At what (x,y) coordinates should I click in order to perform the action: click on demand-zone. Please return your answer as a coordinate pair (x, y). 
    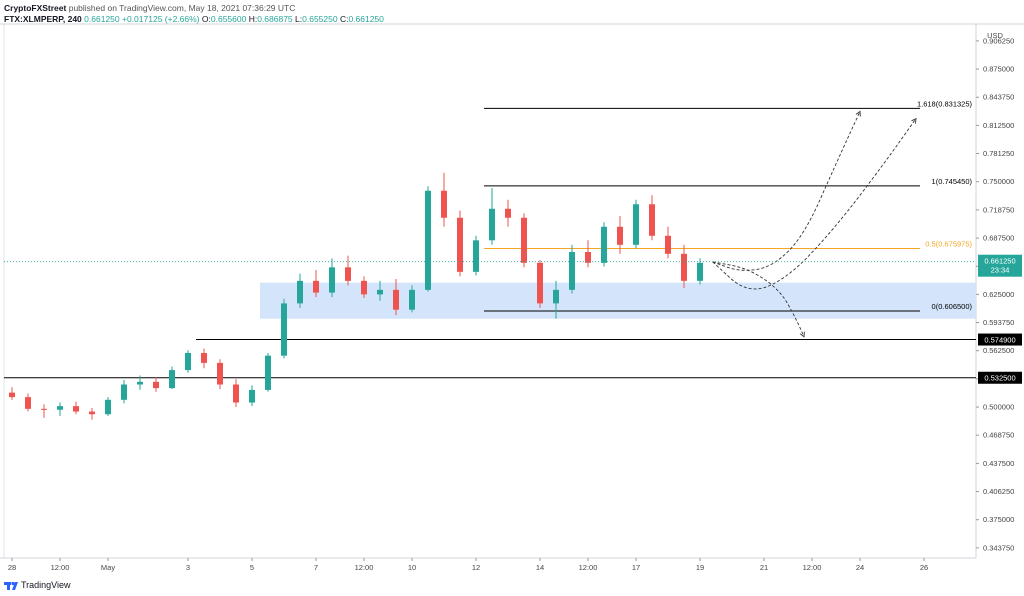
    Looking at the image, I should click on (618, 300).